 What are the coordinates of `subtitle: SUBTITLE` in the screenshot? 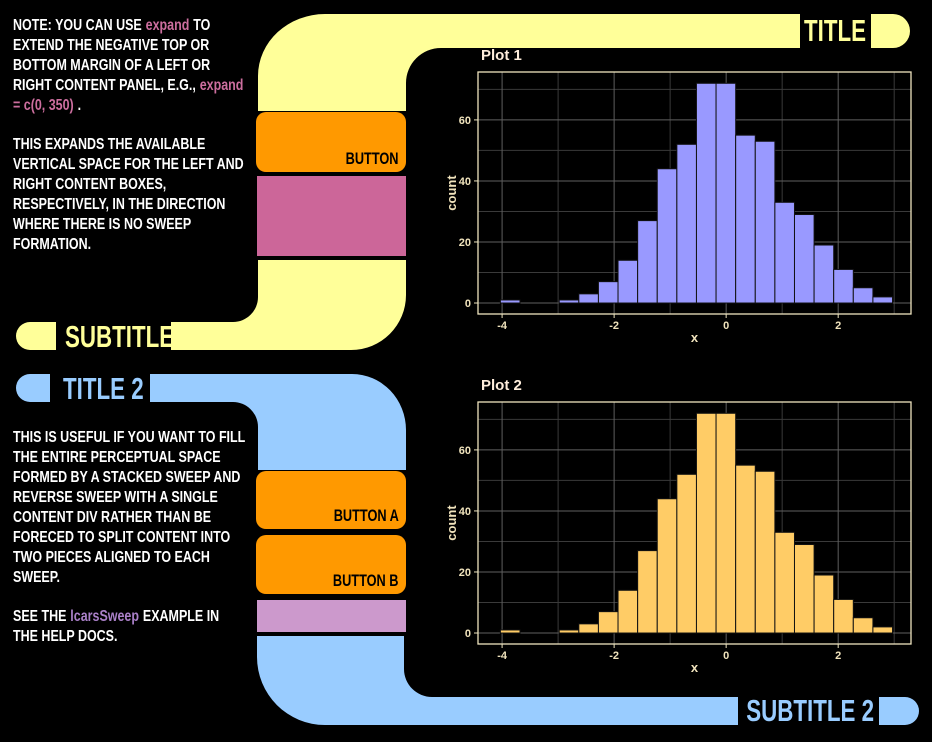 It's located at (120, 336).